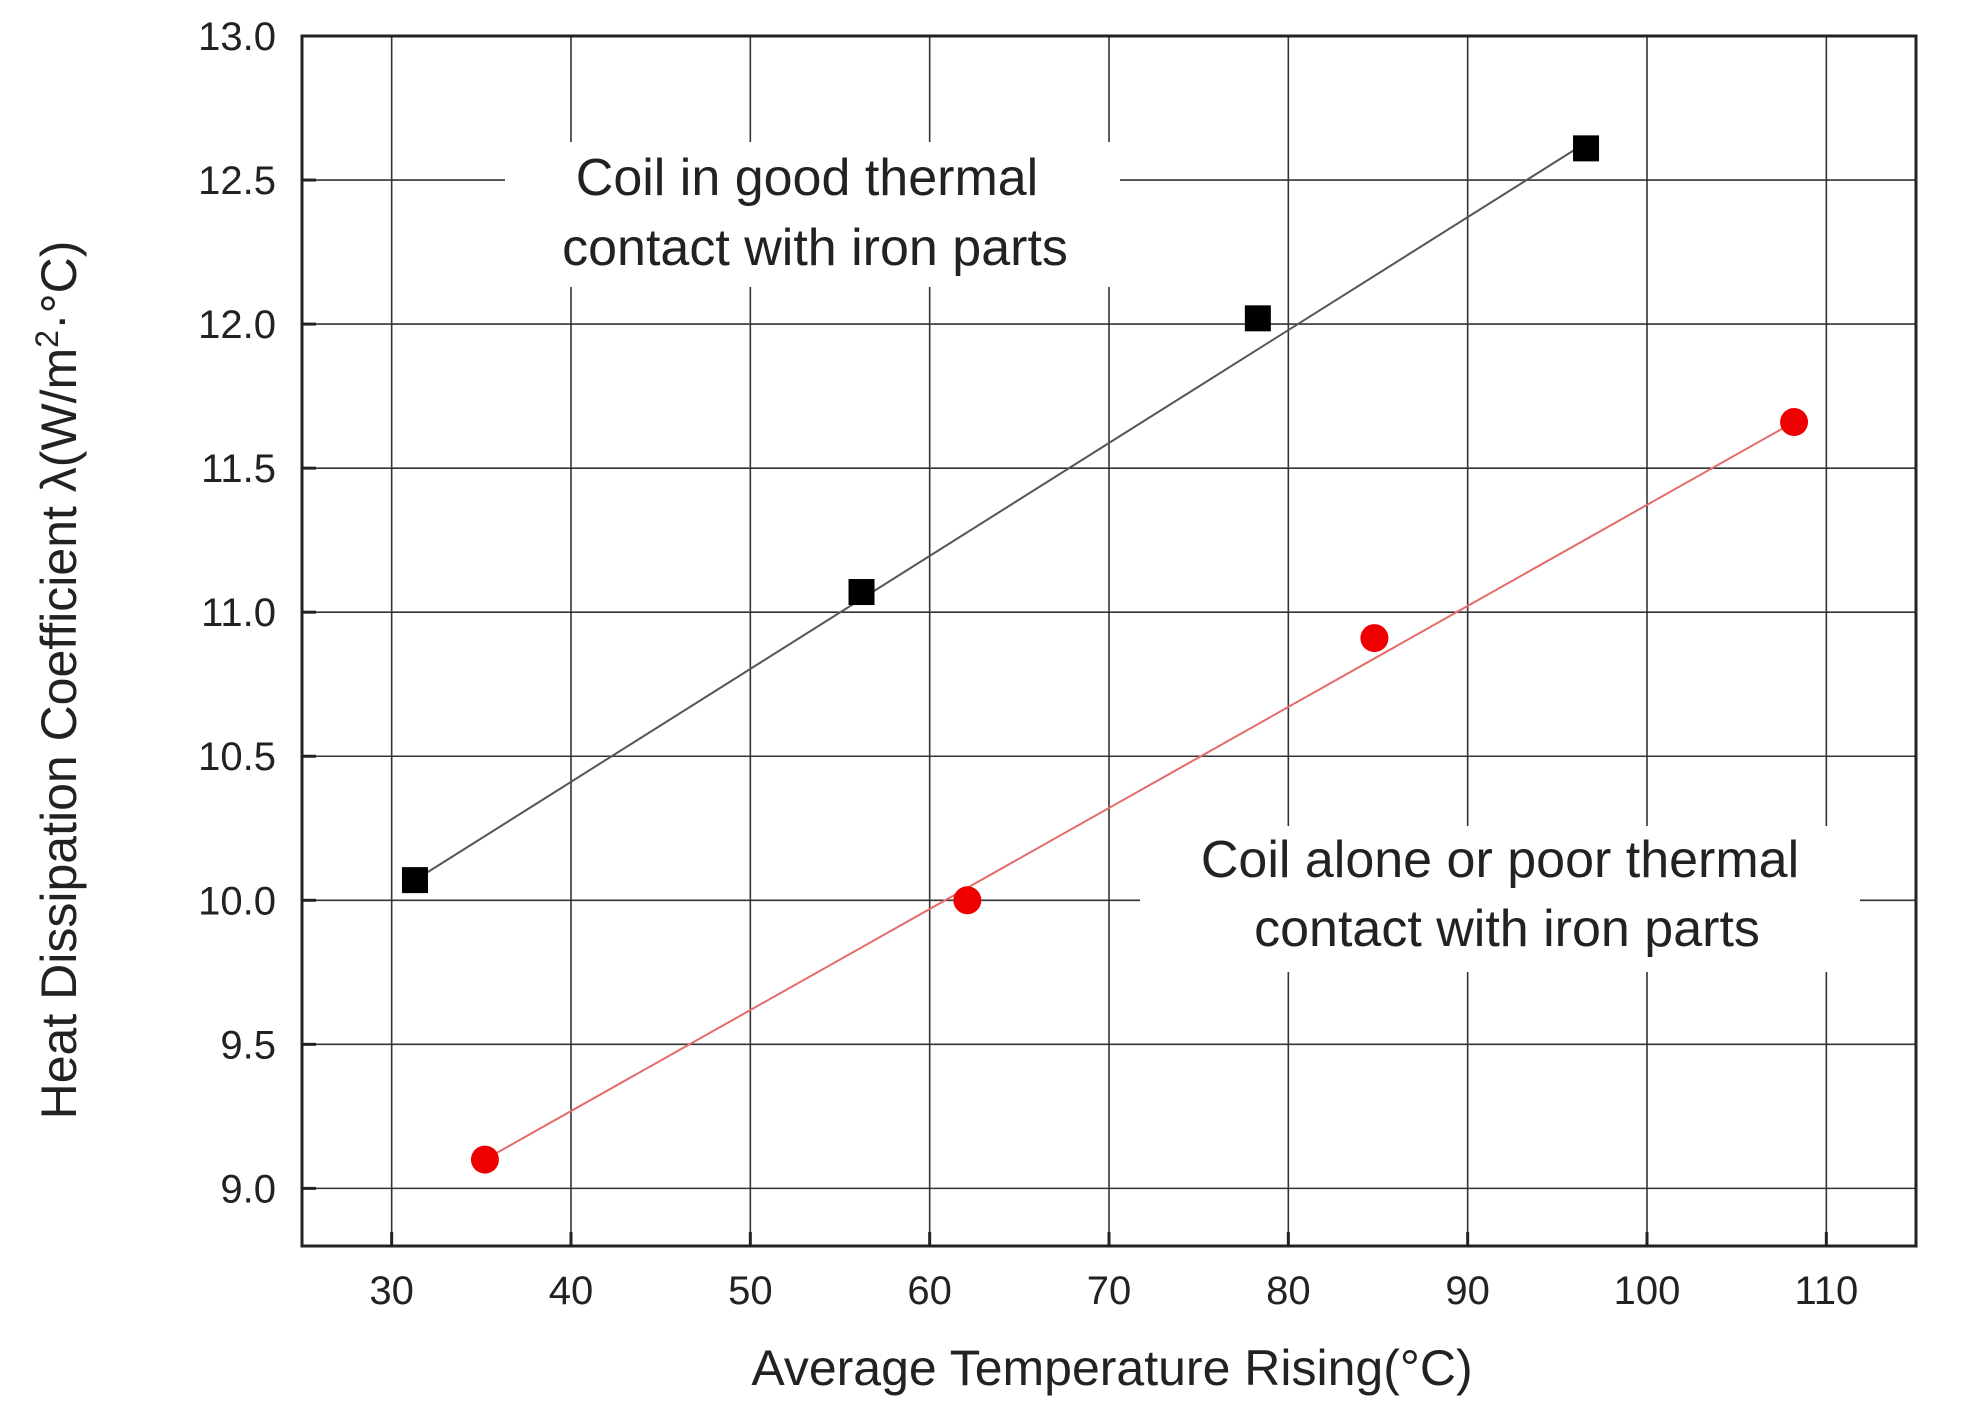 The image size is (1963, 1408). Describe the element at coordinates (1288, 1291) in the screenshot. I see `x-tick-label: 80` at that location.